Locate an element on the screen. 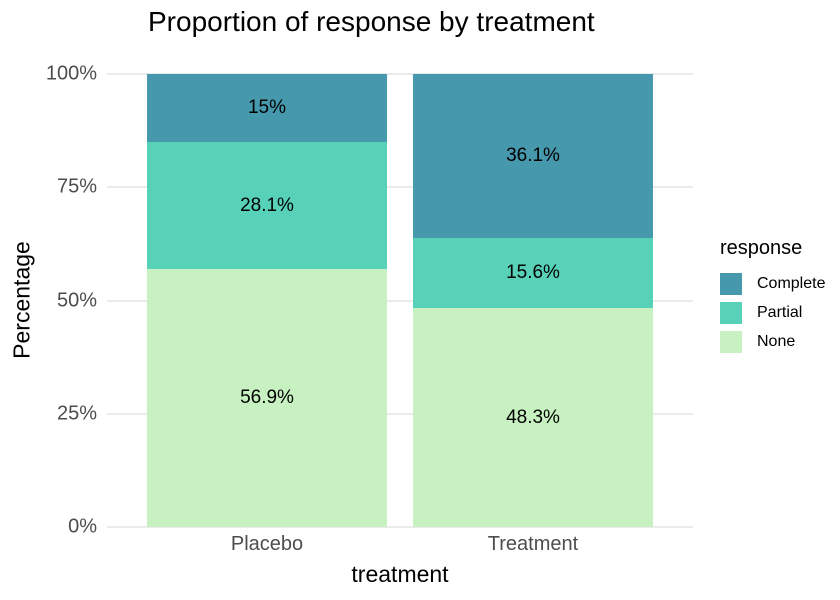 The height and width of the screenshot is (600, 840). segment-label-placebo-none: 56.9% is located at coordinates (267, 398).